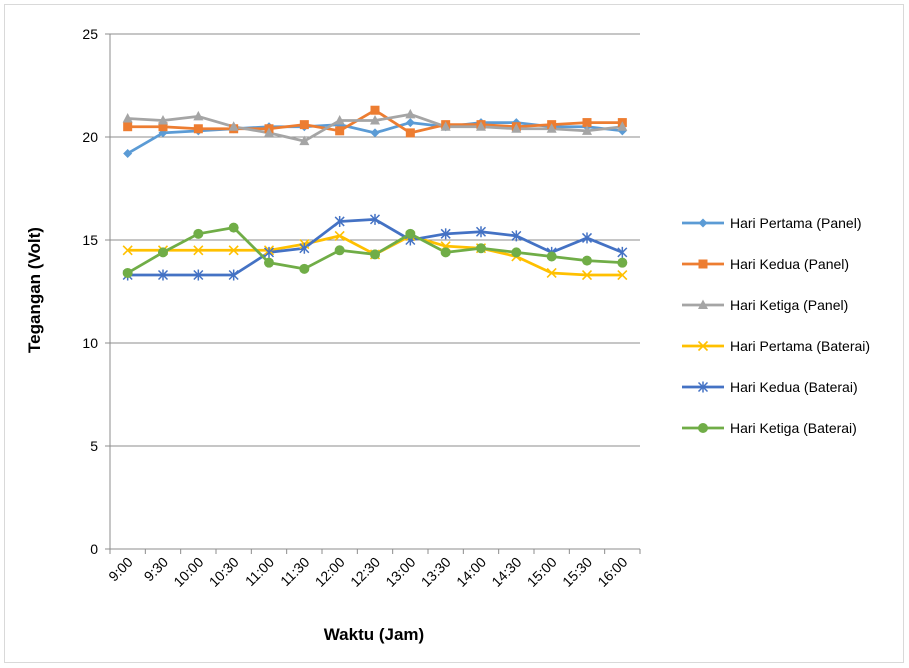 This screenshot has height=668, width=909. Describe the element at coordinates (375, 193) in the screenshot. I see `series-markers` at that location.